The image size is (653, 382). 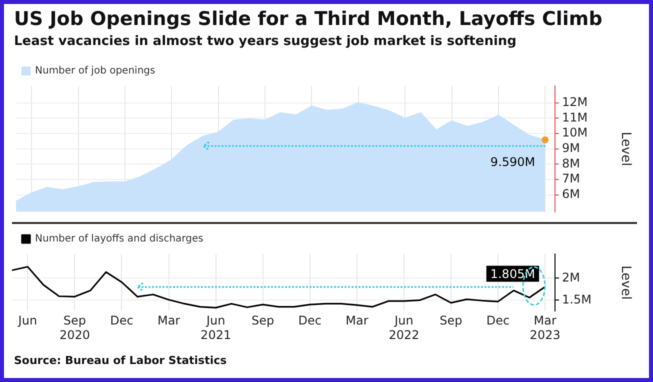 I want to click on x-tick-label: Jun 2021, so click(x=216, y=328).